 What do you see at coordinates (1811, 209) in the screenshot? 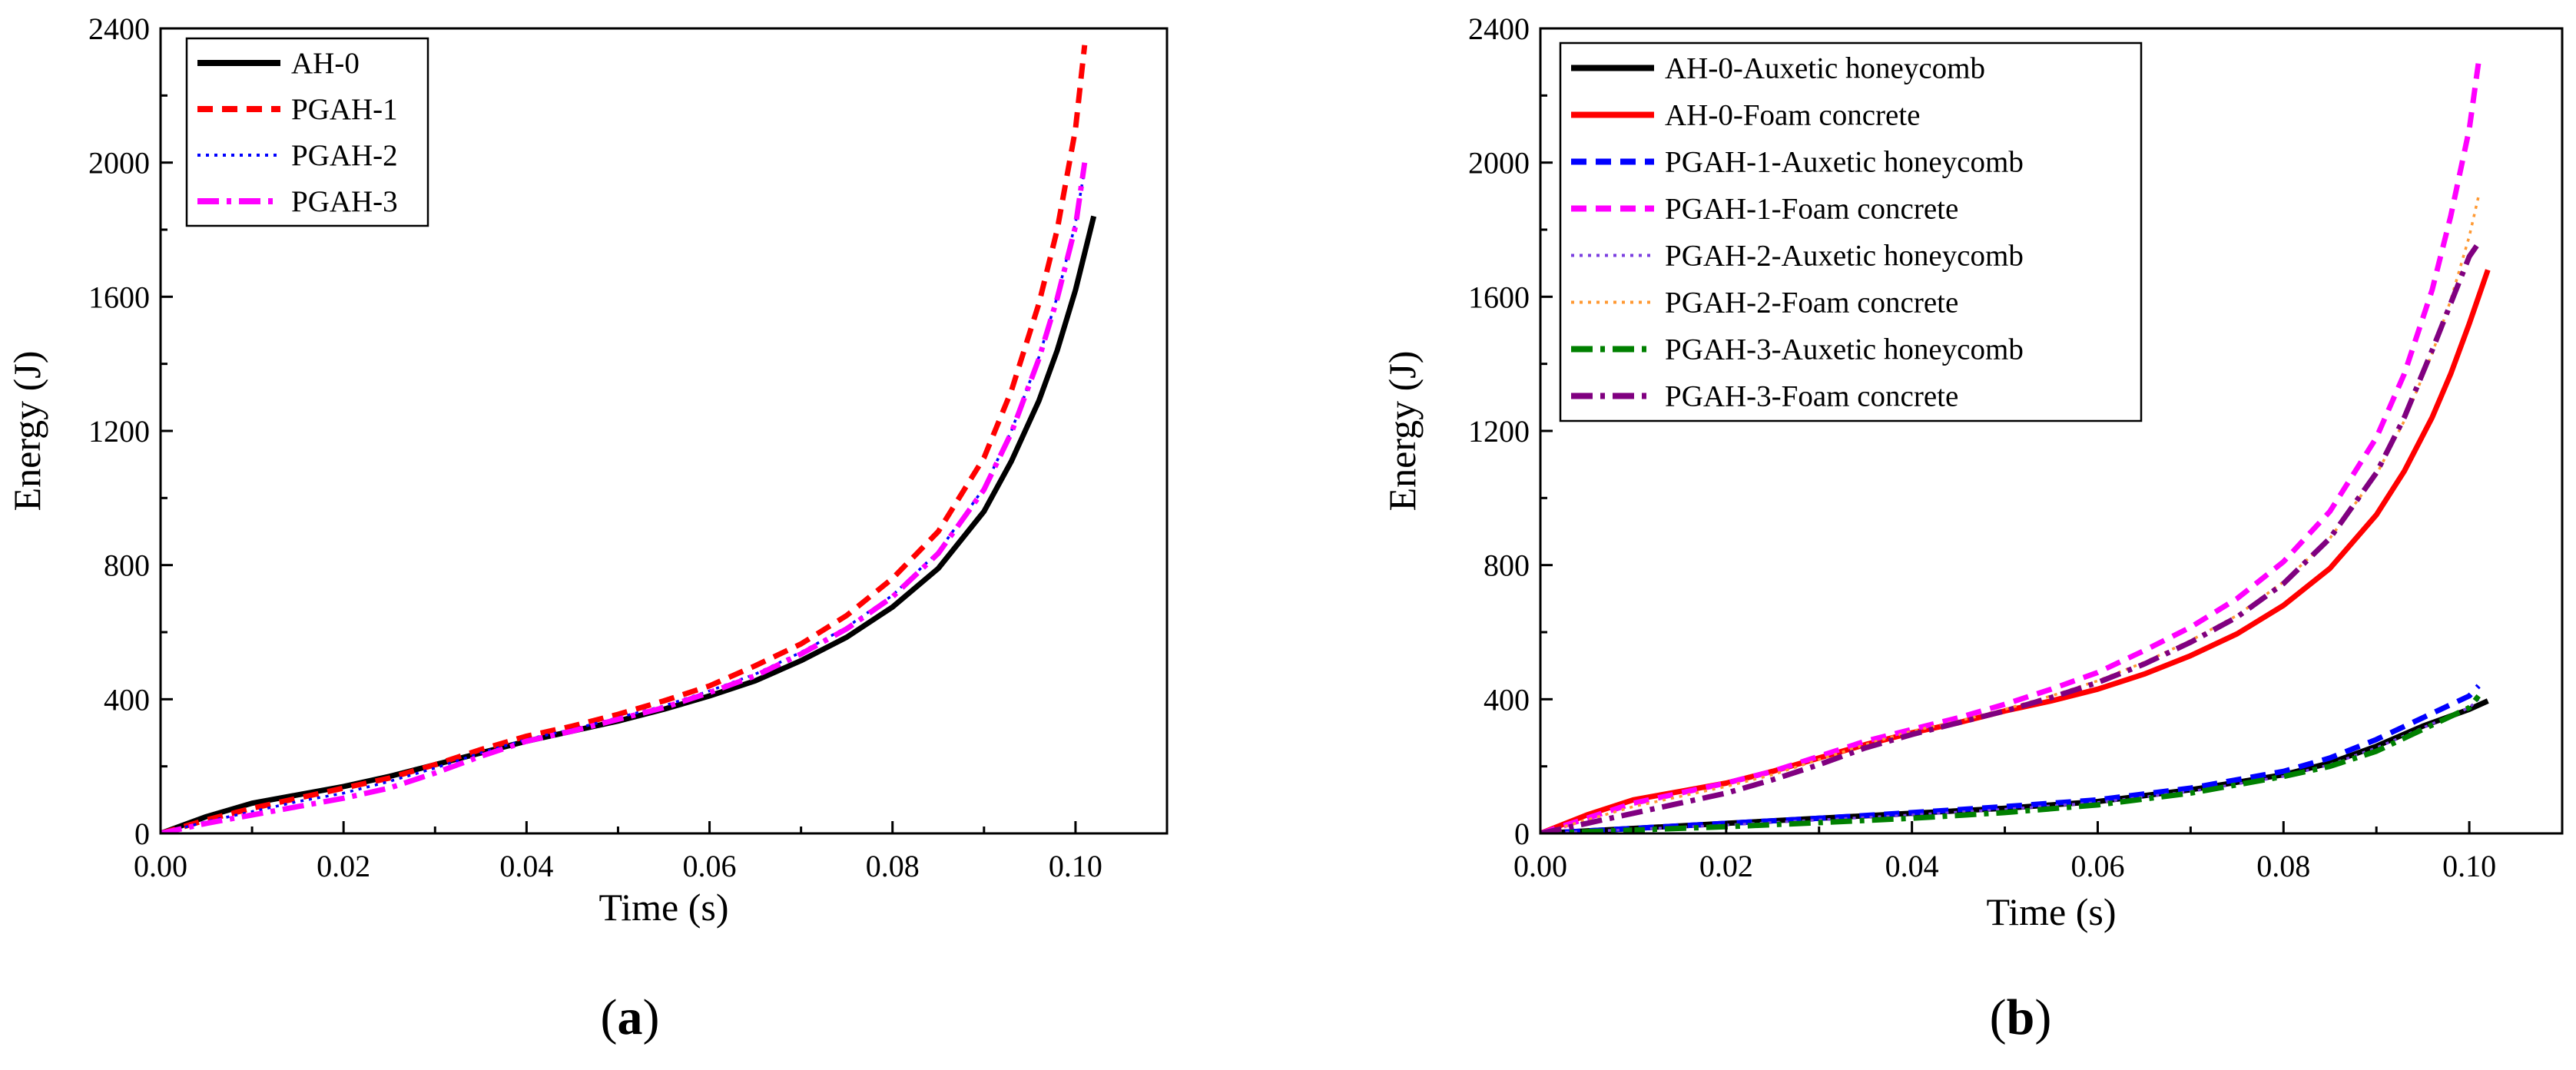
I see `legend-label: PGAH-1-Foam concrete` at bounding box center [1811, 209].